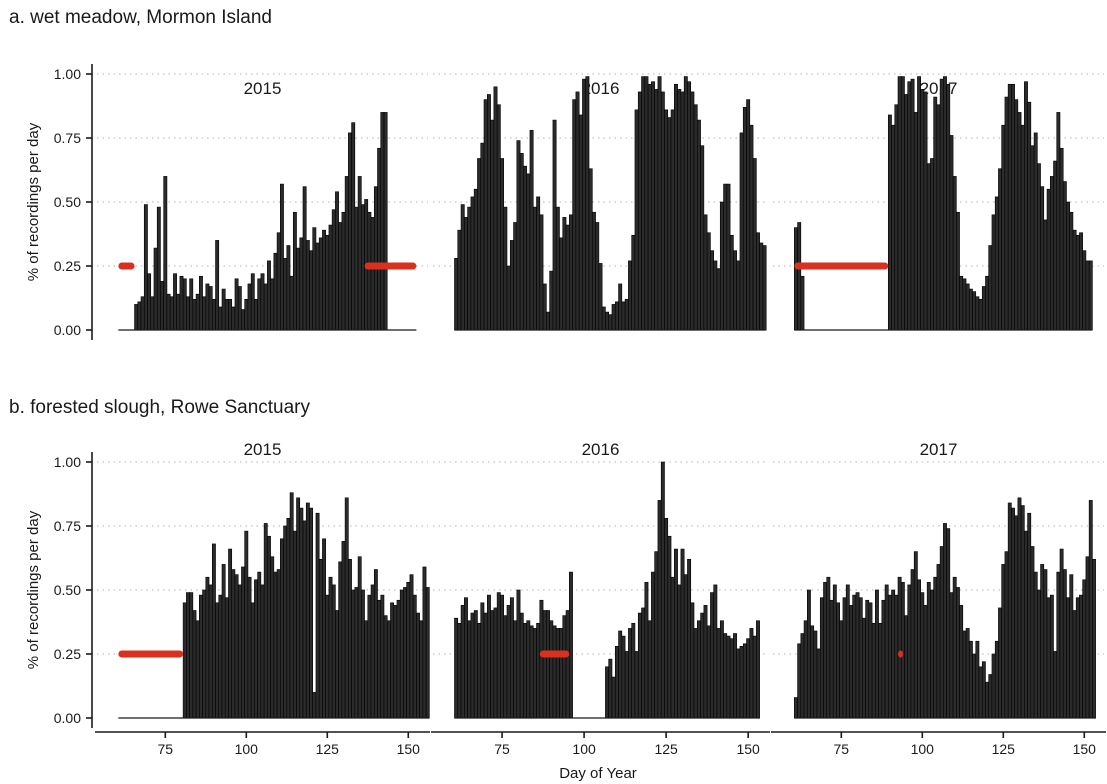 The image size is (1107, 784). I want to click on y-tick-label: 0.00, so click(67, 330).